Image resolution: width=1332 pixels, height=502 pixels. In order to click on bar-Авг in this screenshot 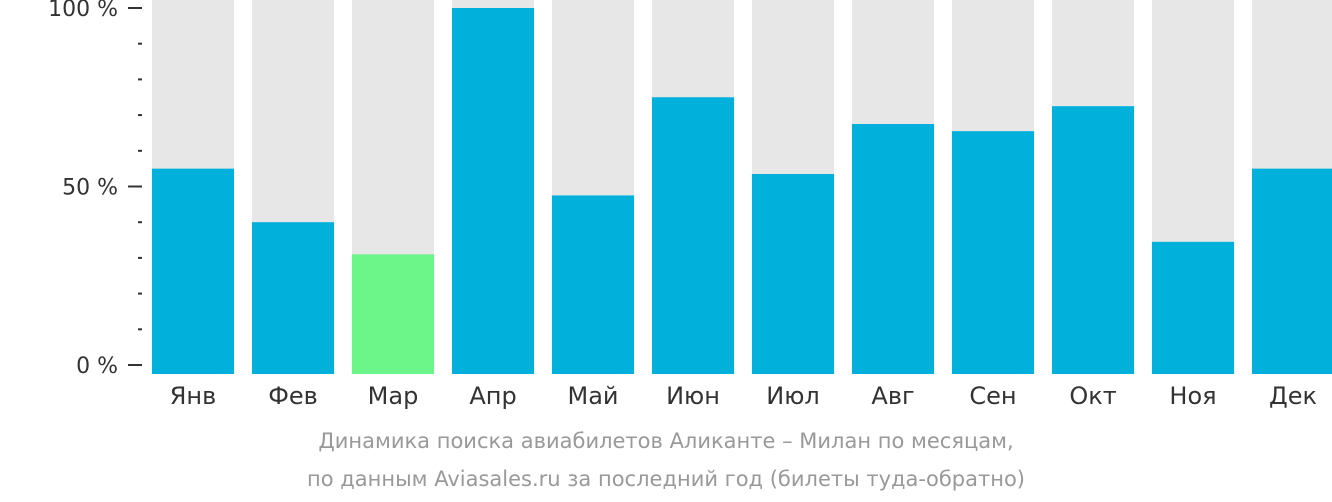, I will do `click(893, 249)`.